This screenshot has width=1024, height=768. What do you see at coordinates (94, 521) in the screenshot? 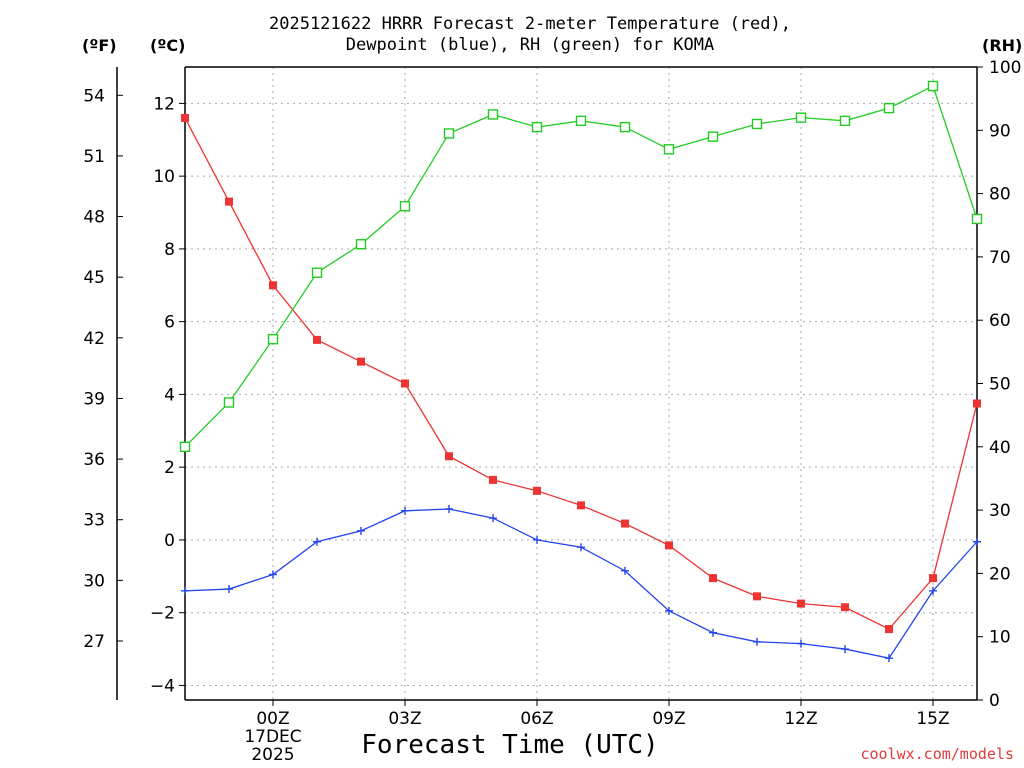
I see `fahrenheit-tick-label: 33` at bounding box center [94, 521].